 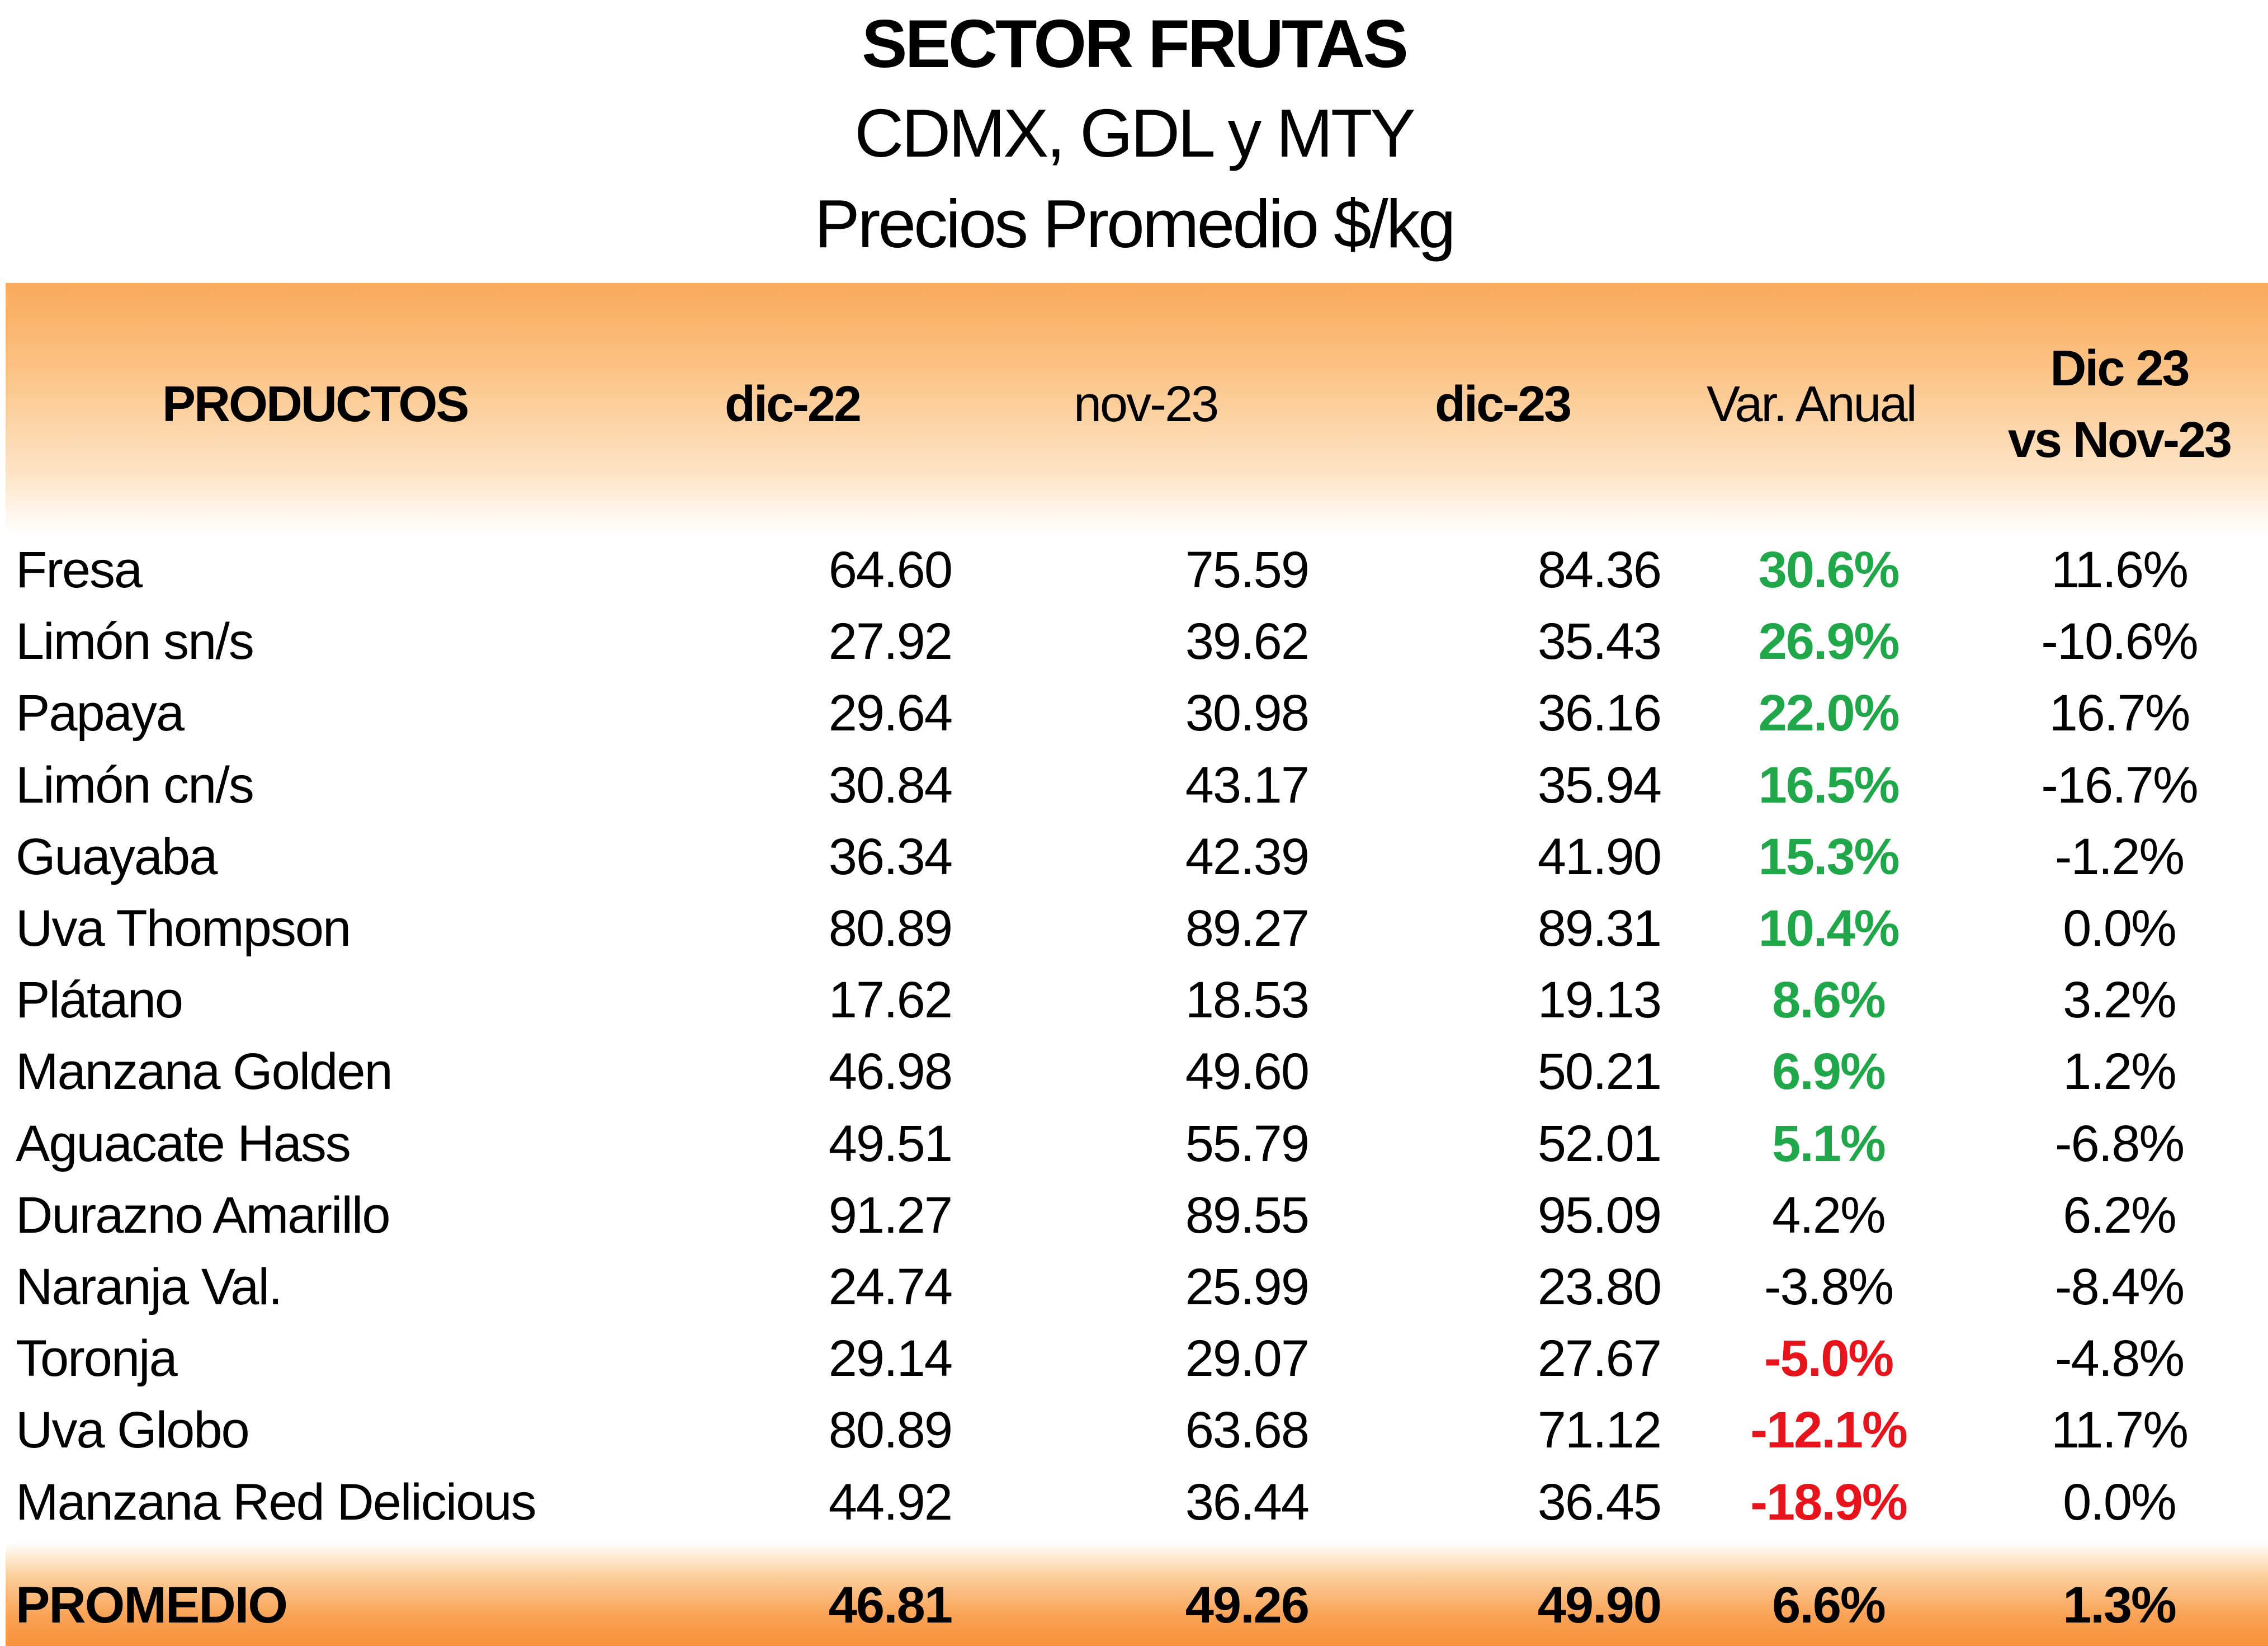 What do you see at coordinates (100, 713) in the screenshot?
I see `product-name: Papaya` at bounding box center [100, 713].